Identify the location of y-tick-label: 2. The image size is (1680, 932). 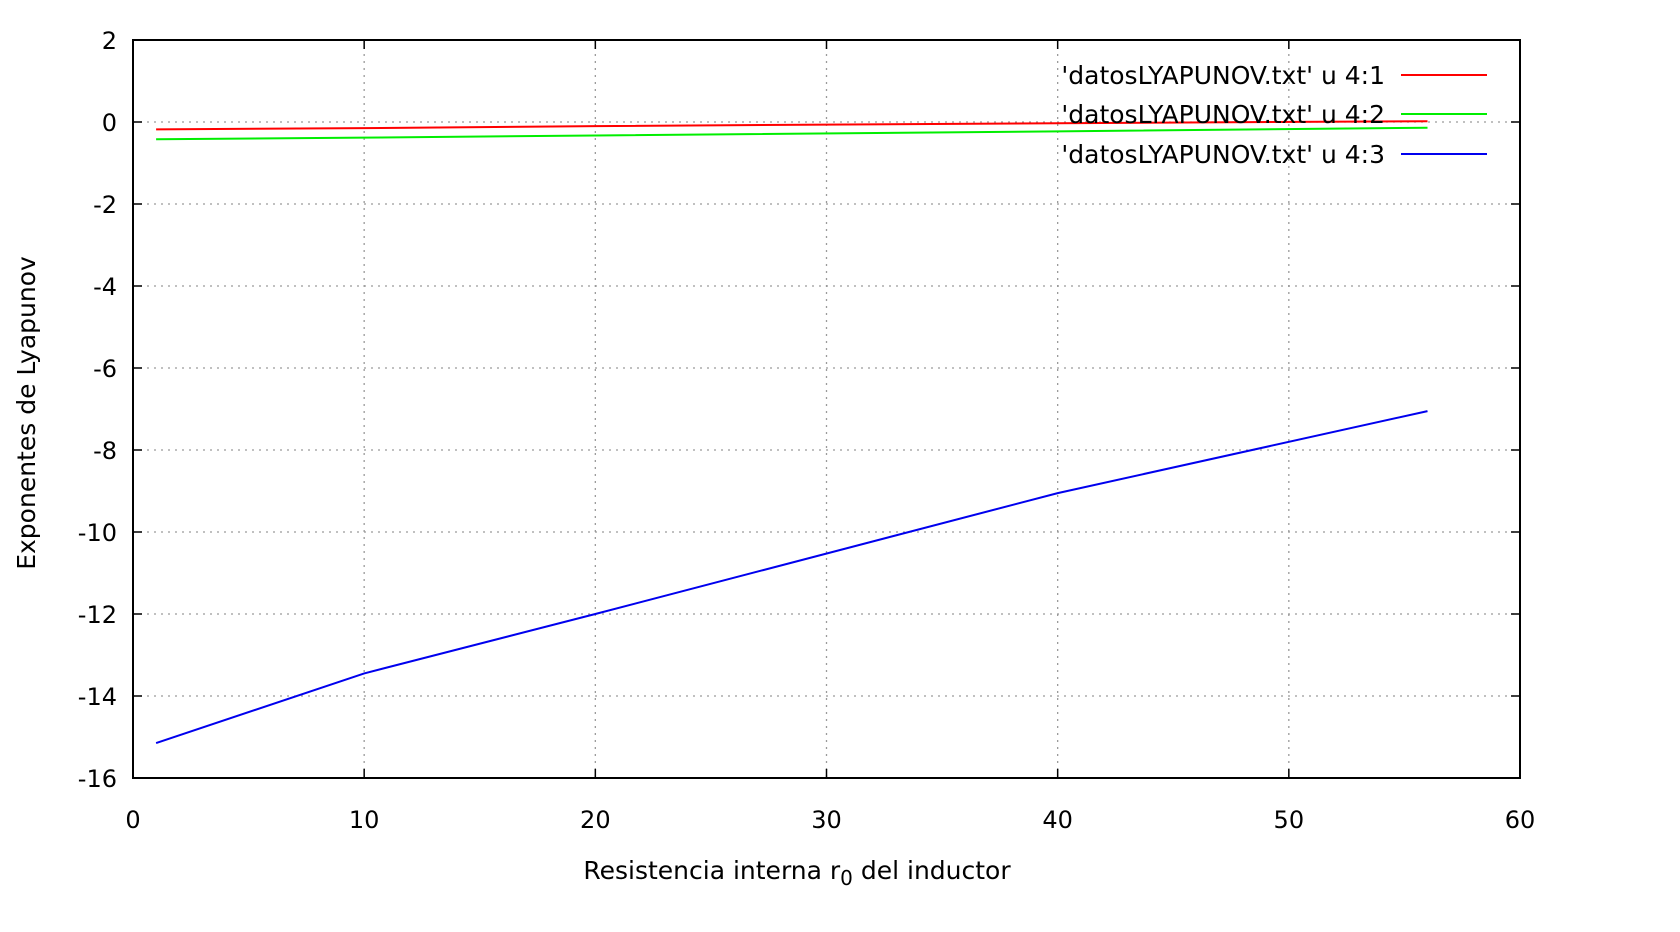
(109, 41).